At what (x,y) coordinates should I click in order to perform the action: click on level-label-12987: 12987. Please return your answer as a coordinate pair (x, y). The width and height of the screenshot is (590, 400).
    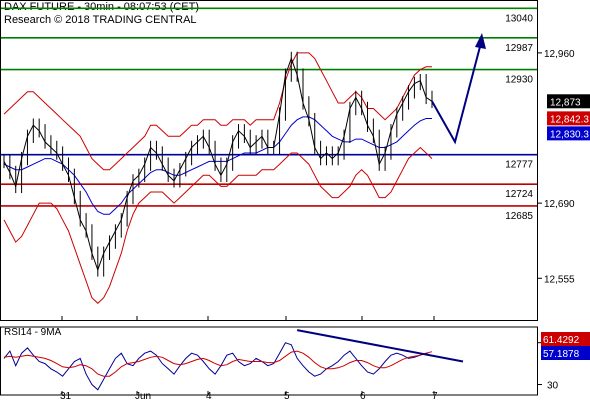
    Looking at the image, I should click on (519, 48).